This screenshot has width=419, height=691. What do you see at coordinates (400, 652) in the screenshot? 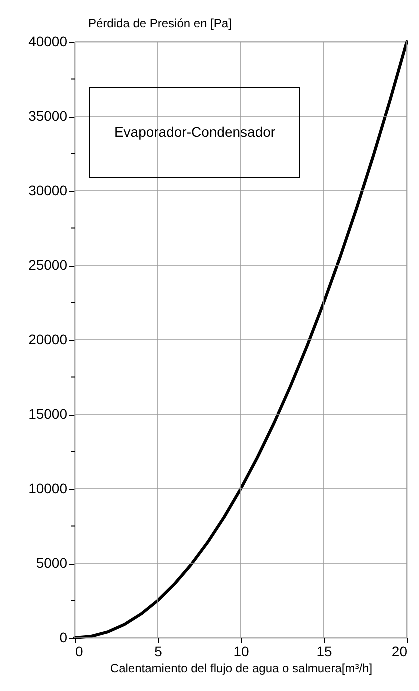
I see `x-tick-label: 20` at bounding box center [400, 652].